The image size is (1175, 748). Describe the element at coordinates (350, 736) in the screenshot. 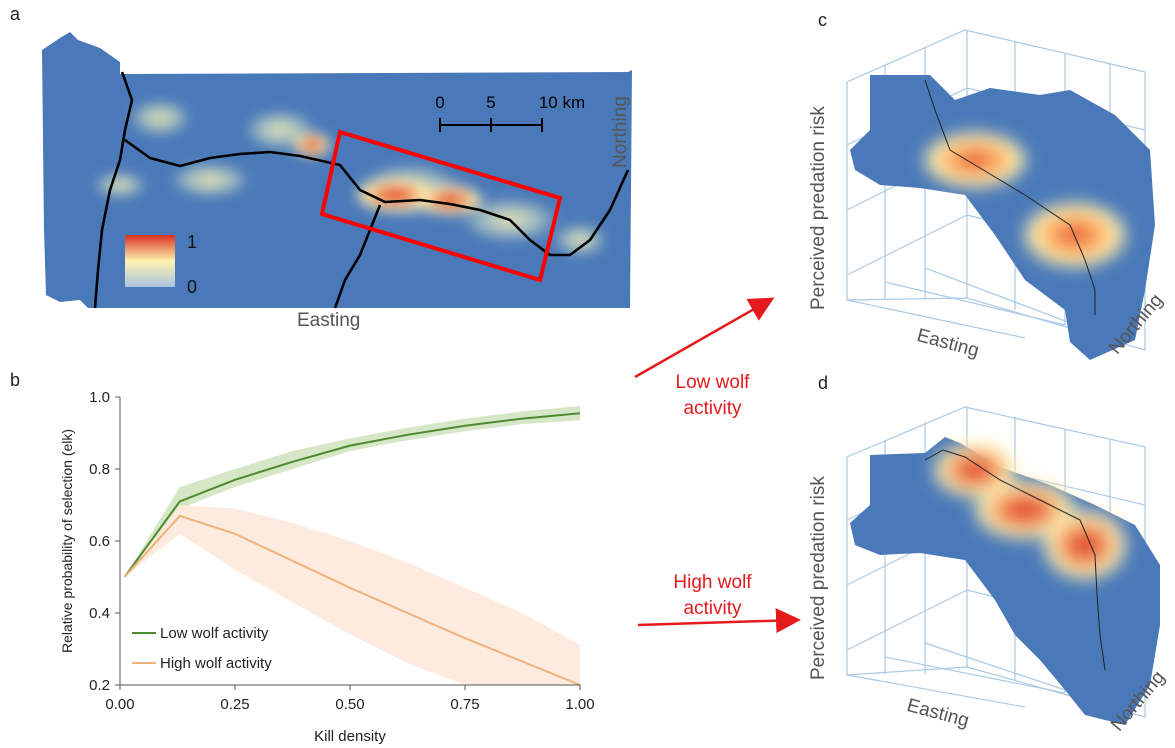

I see `x-axis-title: Kill density` at that location.